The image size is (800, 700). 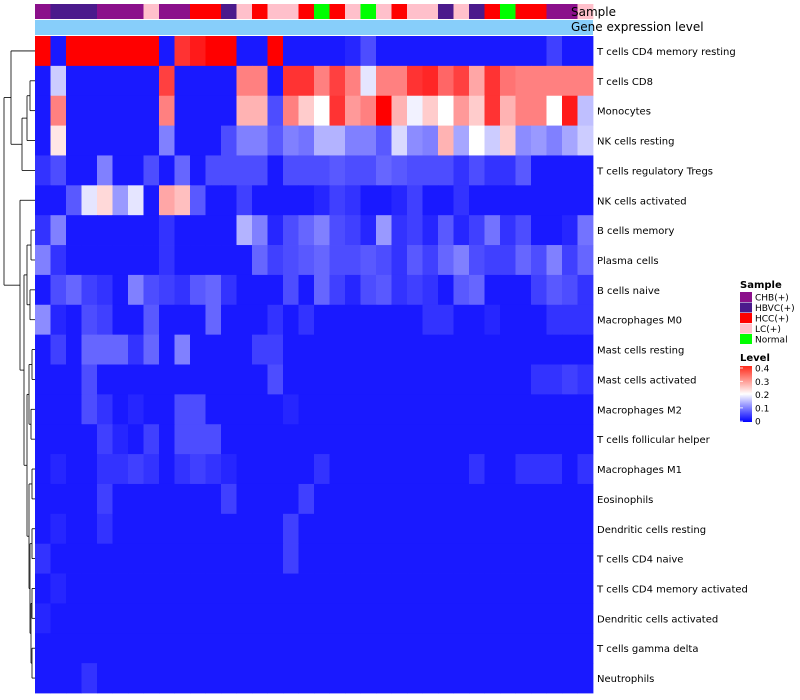 I want to click on row-label: T cells CD4 memory activated, so click(x=672, y=589).